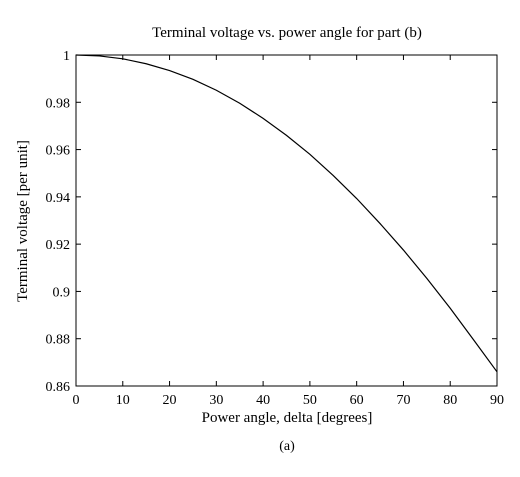 This screenshot has width=520, height=477. What do you see at coordinates (123, 400) in the screenshot?
I see `x-tick-label: 10` at bounding box center [123, 400].